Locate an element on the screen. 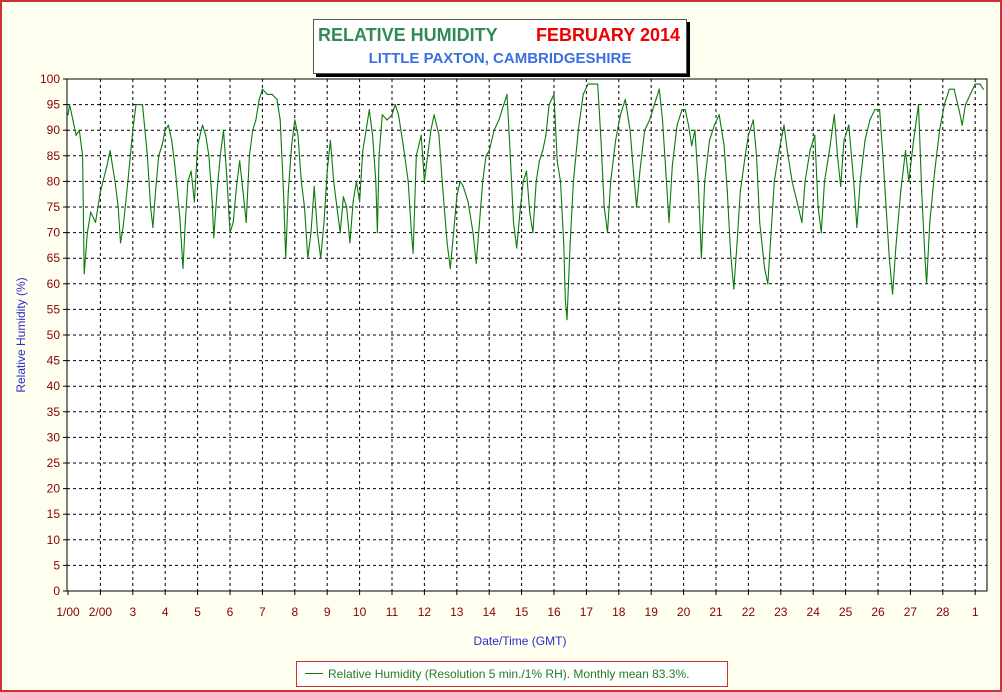 The width and height of the screenshot is (1002, 692). chart-title-period: FEBRUARY 2014 is located at coordinates (607, 35).